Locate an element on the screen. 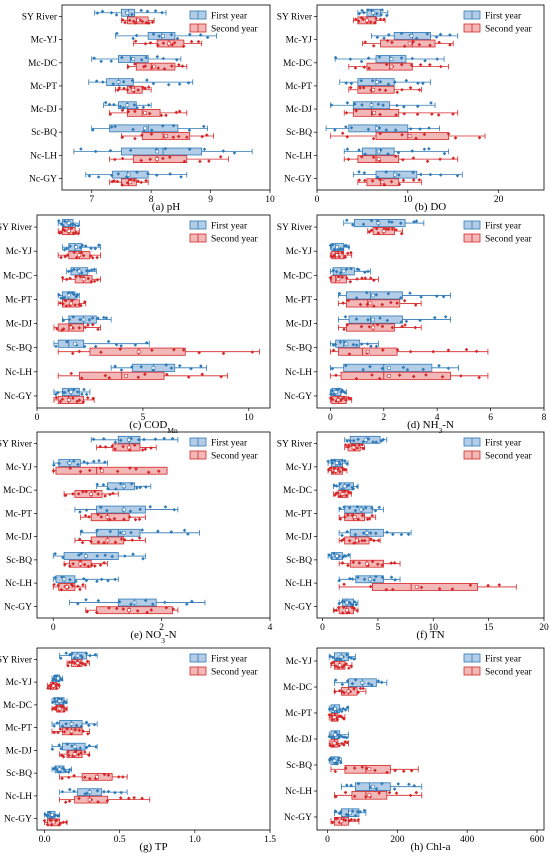  panel-label: (h) Chl-a is located at coordinates (430, 847).